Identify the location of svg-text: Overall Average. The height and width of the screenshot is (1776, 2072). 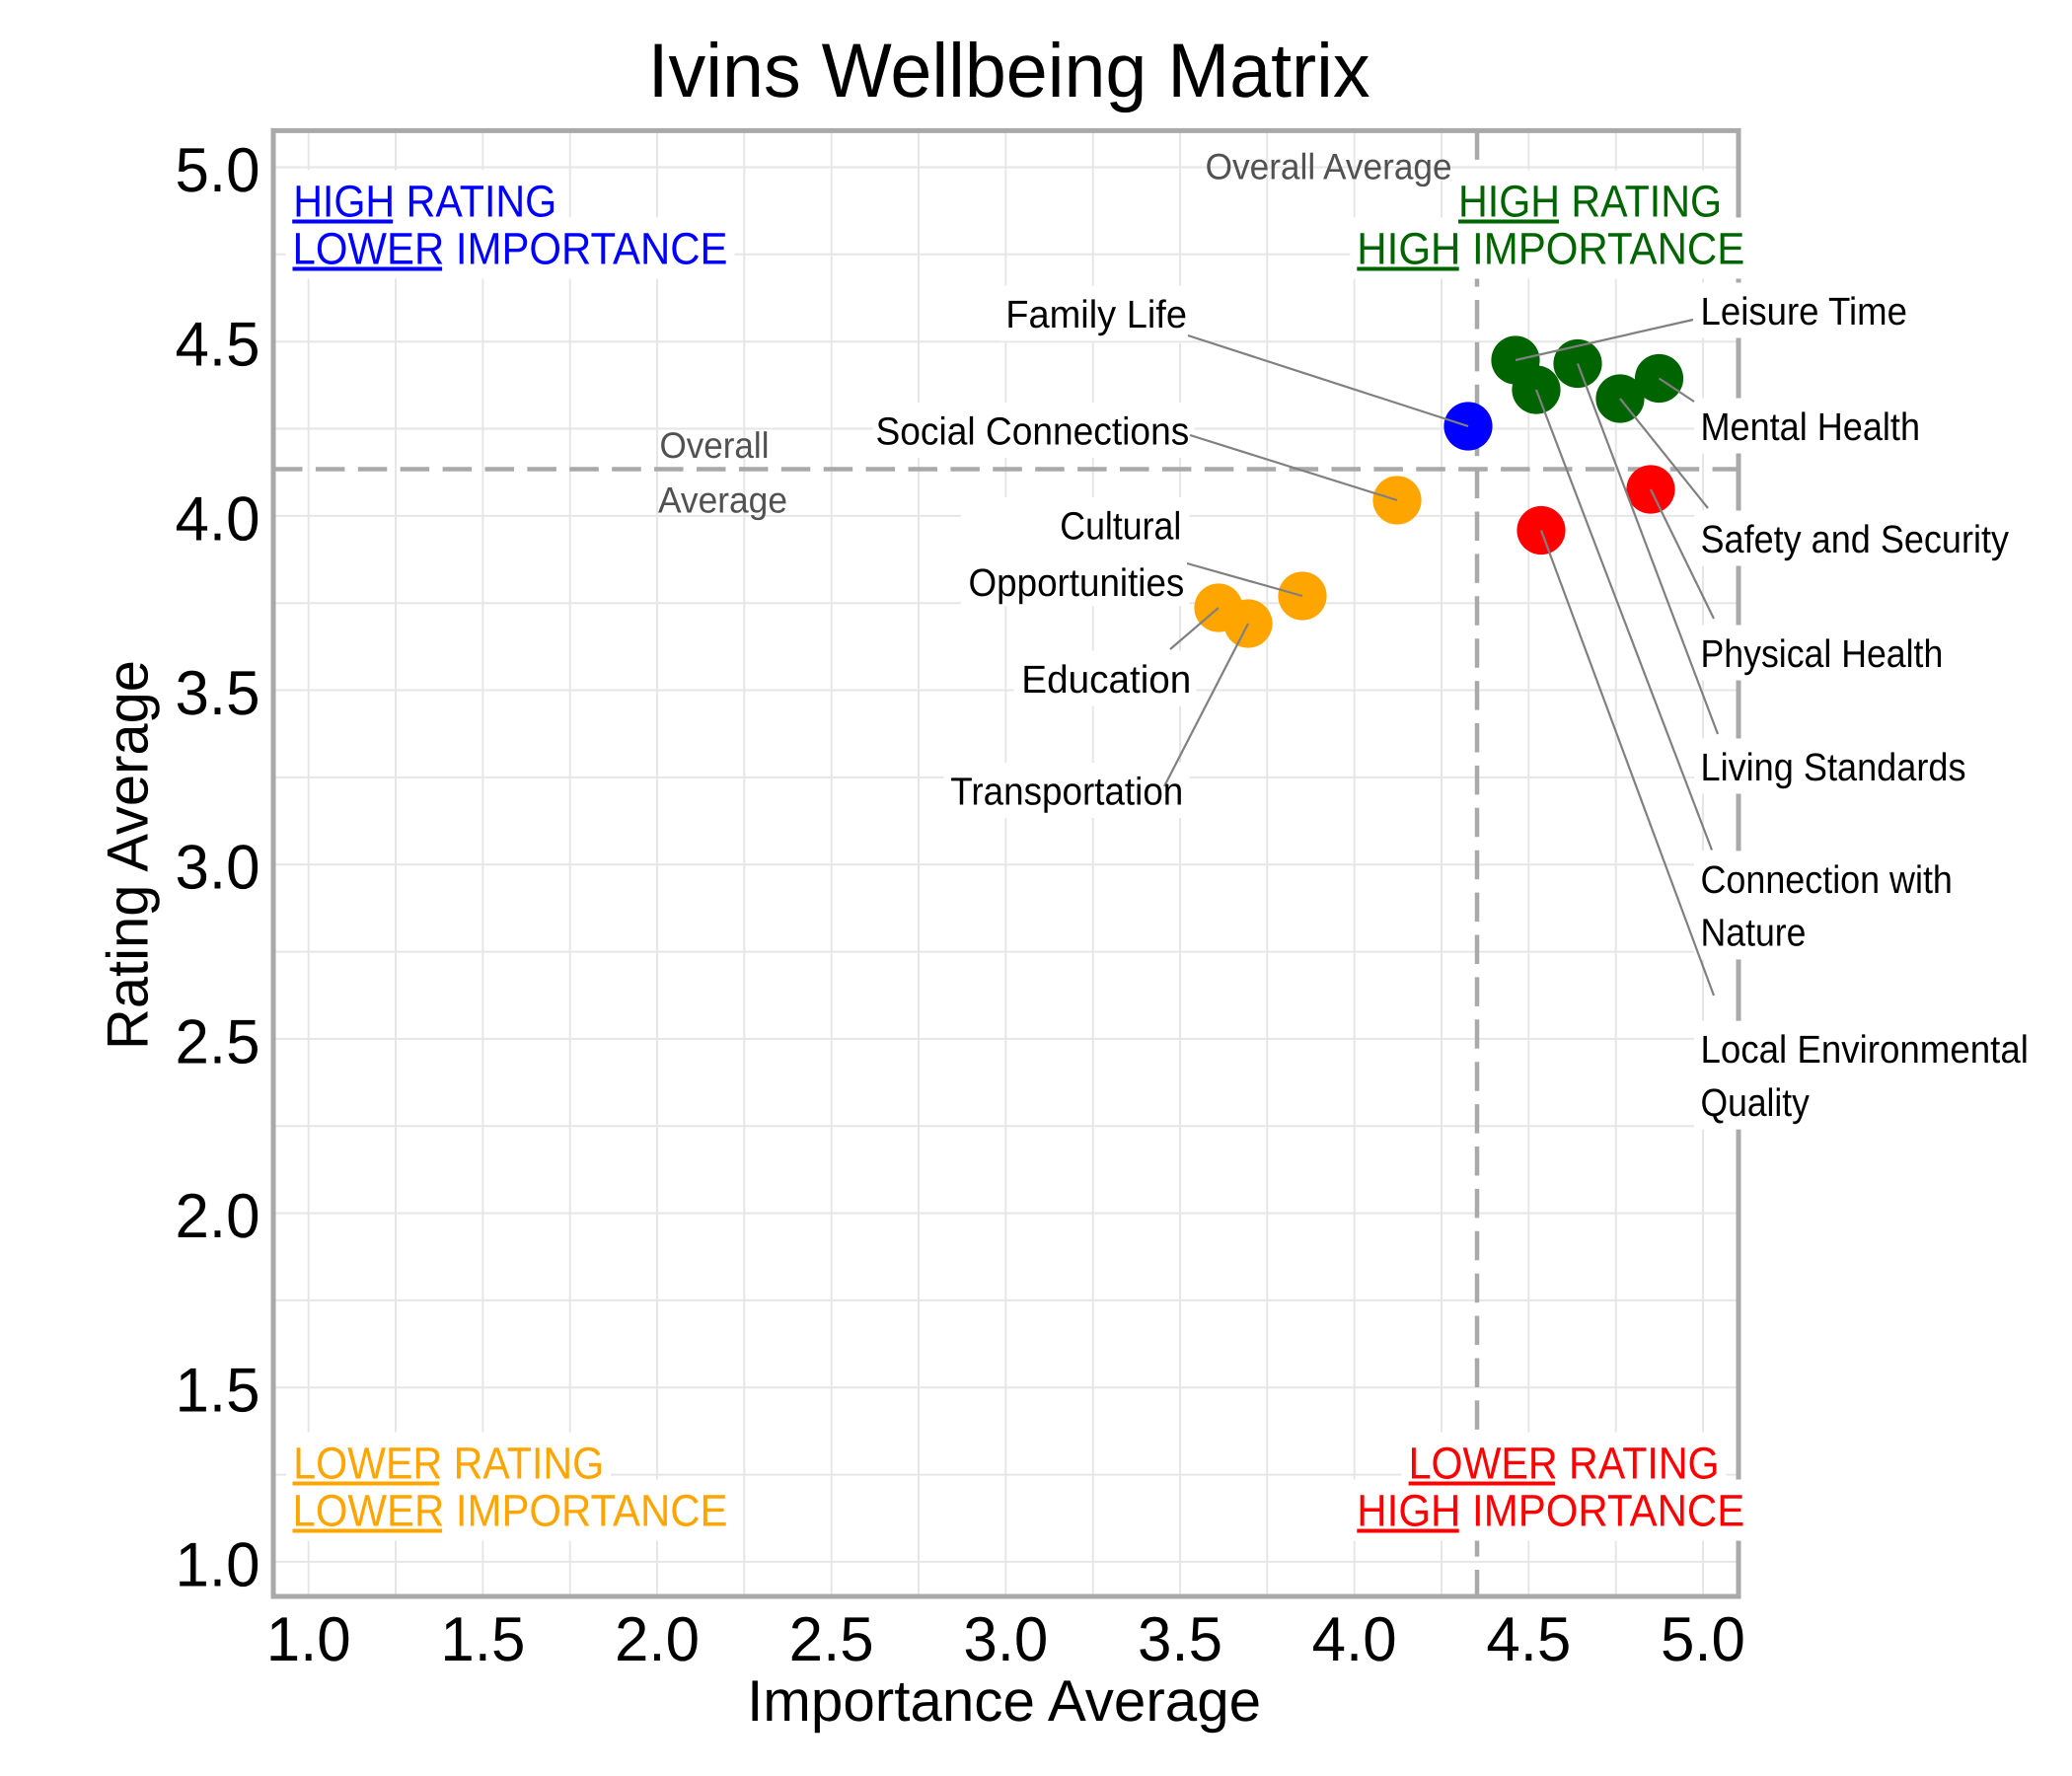
(1329, 167).